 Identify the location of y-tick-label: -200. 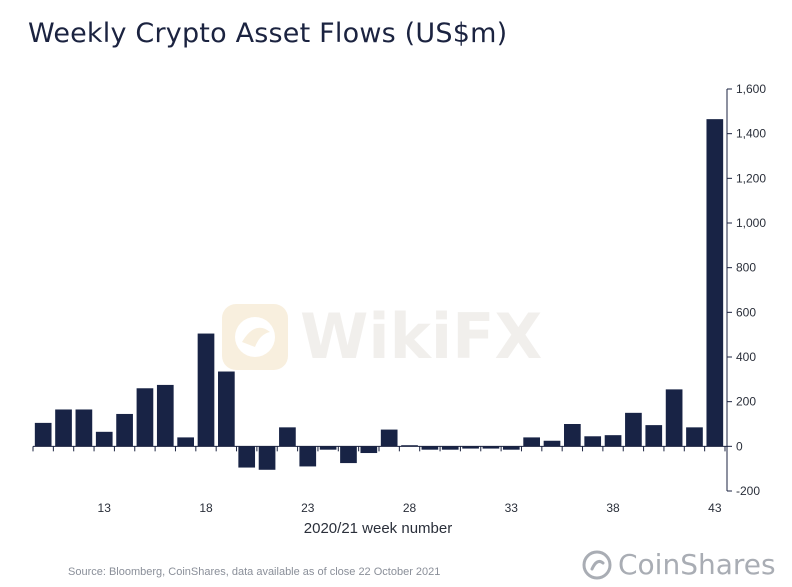
(748, 491).